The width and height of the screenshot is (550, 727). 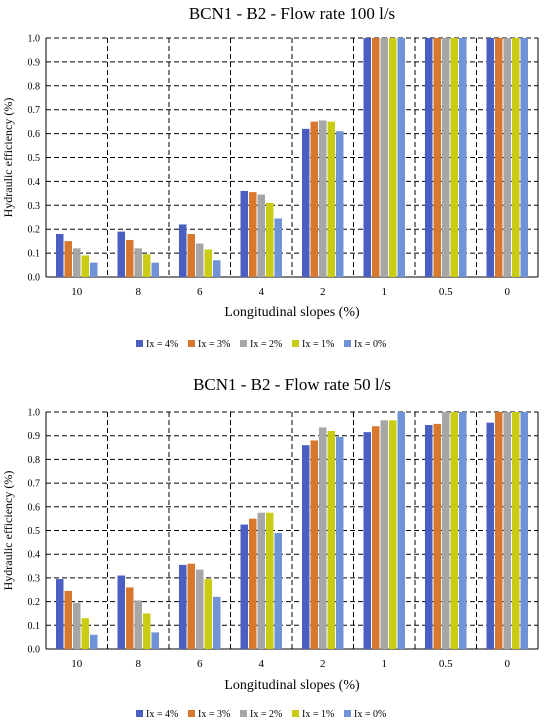 I want to click on x-tick-label: 8, so click(x=139, y=664).